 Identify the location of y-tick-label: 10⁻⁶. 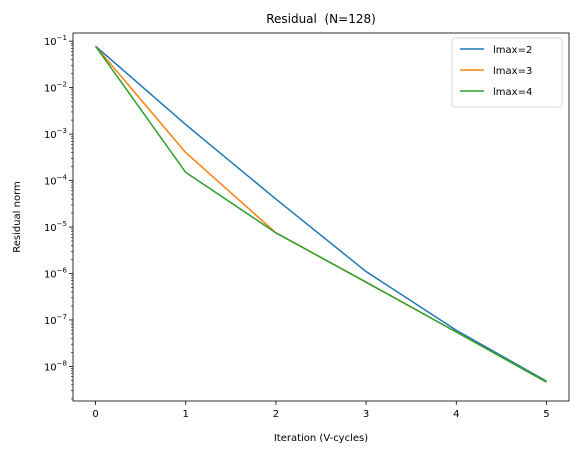
(56, 273).